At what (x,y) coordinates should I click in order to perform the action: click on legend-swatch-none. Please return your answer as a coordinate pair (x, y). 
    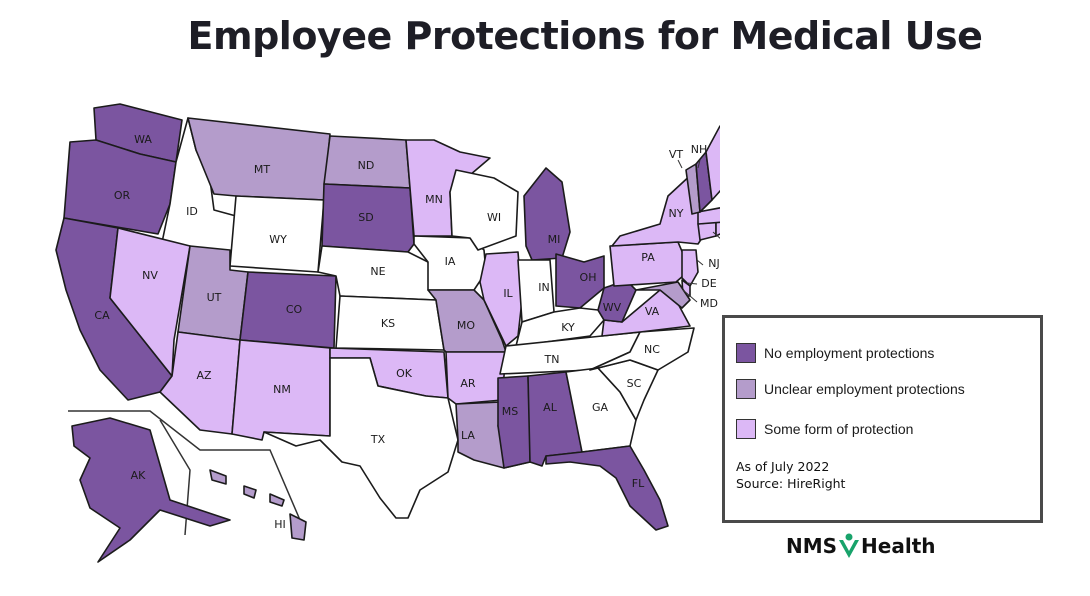
    Looking at the image, I should click on (746, 353).